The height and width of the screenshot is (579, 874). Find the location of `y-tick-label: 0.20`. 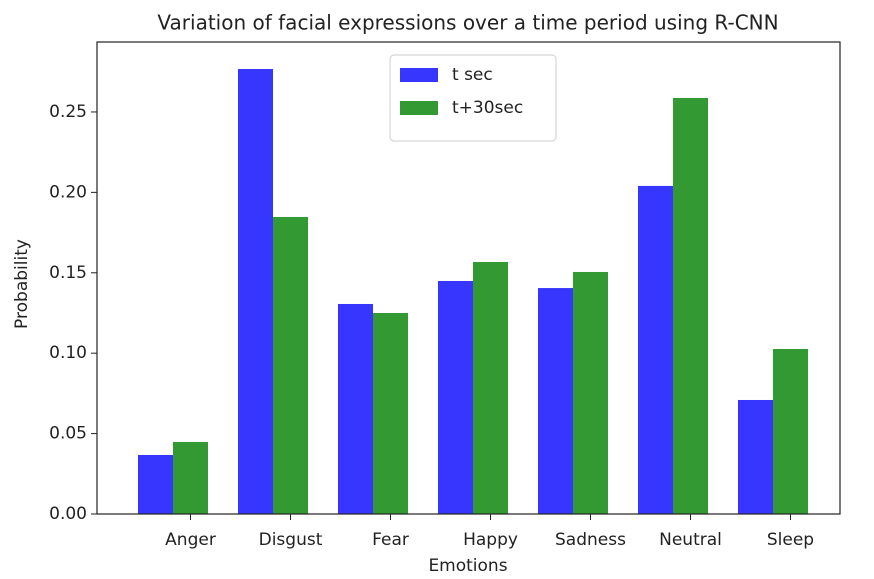

y-tick-label: 0.20 is located at coordinates (68, 192).